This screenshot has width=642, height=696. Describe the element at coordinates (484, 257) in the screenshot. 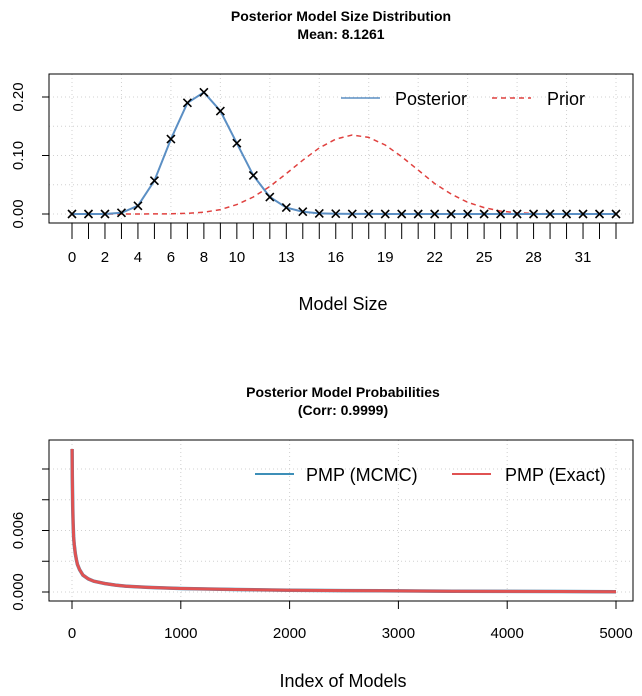

I see `chart1-x-tick-label: 25` at that location.